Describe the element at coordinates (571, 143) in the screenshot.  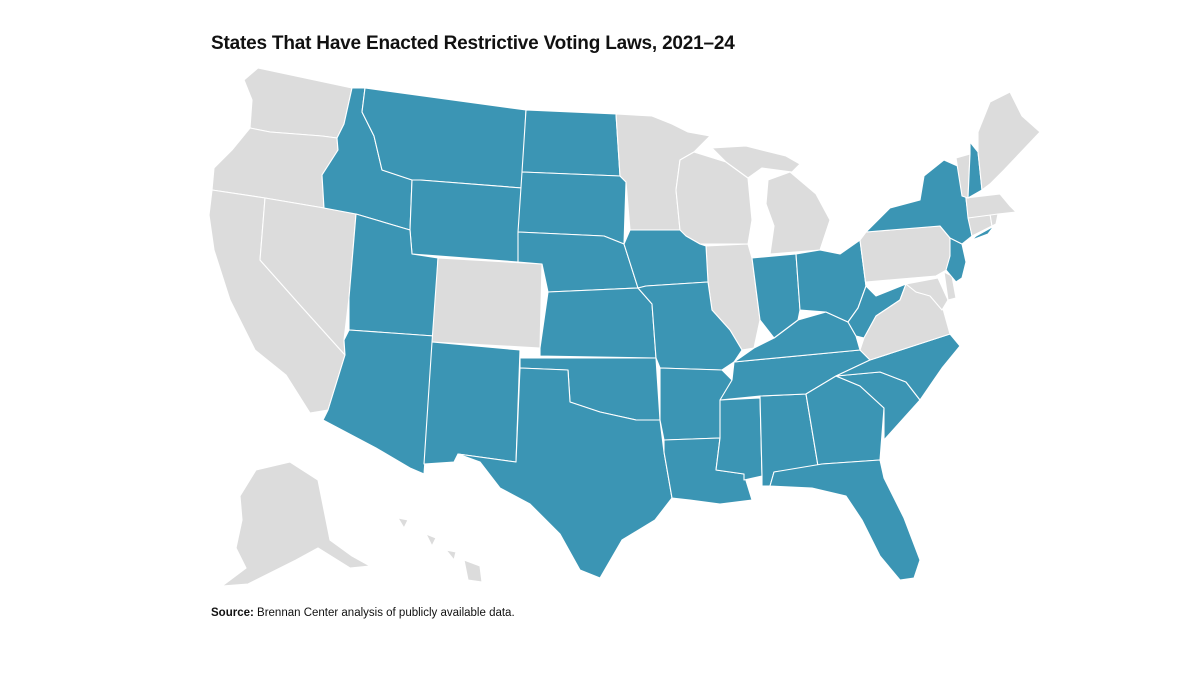
I see `state-ND` at that location.